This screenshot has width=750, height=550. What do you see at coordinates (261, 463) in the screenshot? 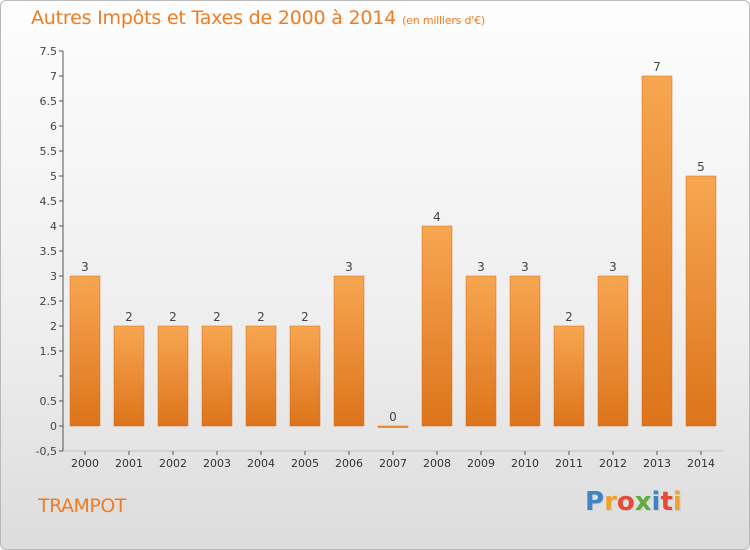
I see `x-tick-label: 2004` at bounding box center [261, 463].